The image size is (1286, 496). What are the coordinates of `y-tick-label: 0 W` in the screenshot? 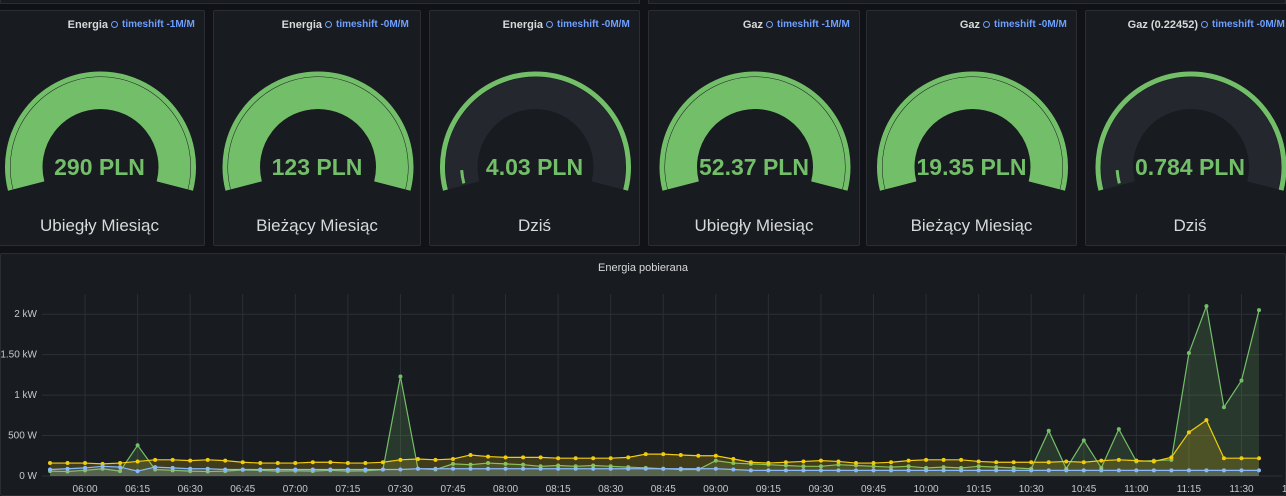 It's located at (28, 476).